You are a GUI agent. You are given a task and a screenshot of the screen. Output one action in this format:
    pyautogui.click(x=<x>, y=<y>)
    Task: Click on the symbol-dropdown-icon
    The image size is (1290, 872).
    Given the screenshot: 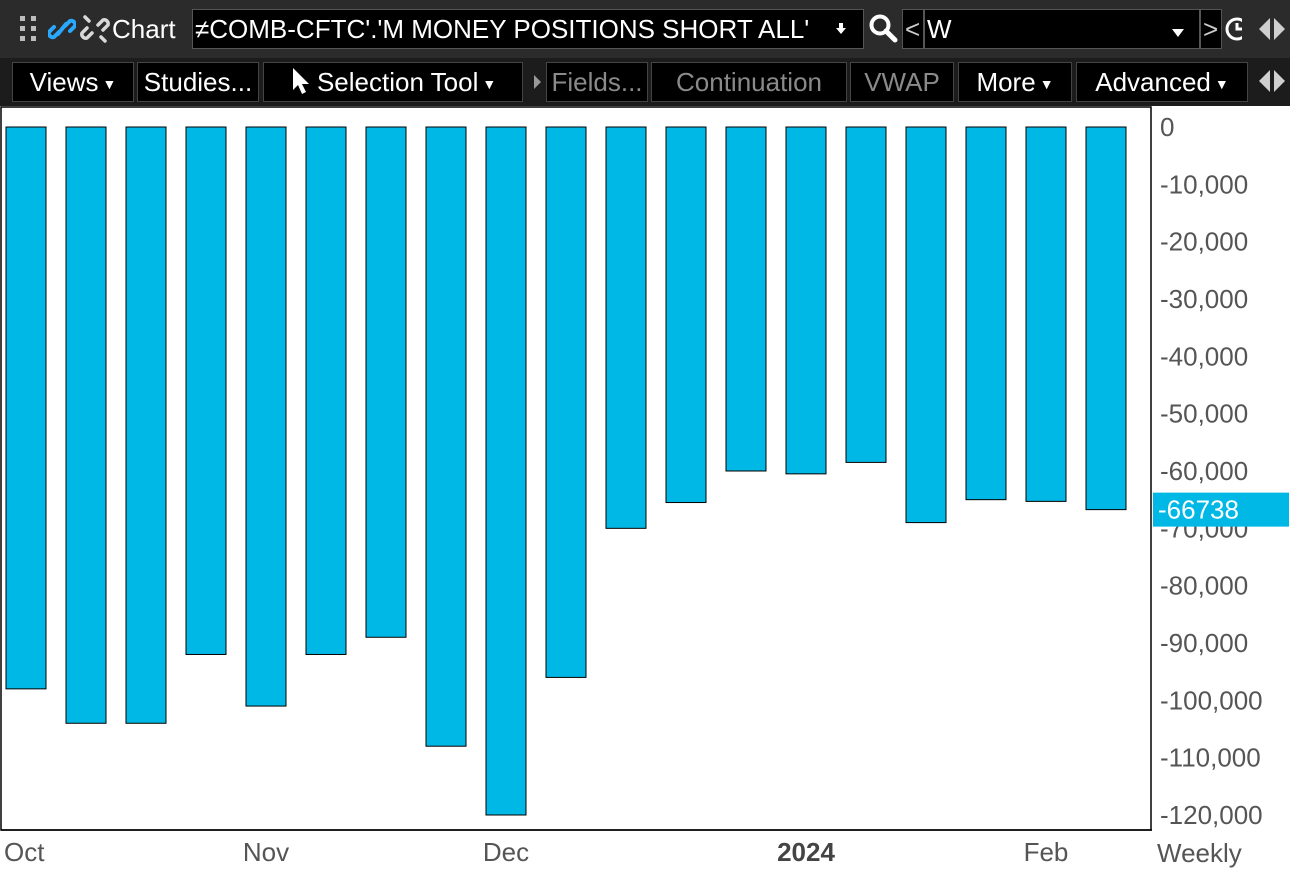 What is the action you would take?
    pyautogui.click(x=841, y=29)
    